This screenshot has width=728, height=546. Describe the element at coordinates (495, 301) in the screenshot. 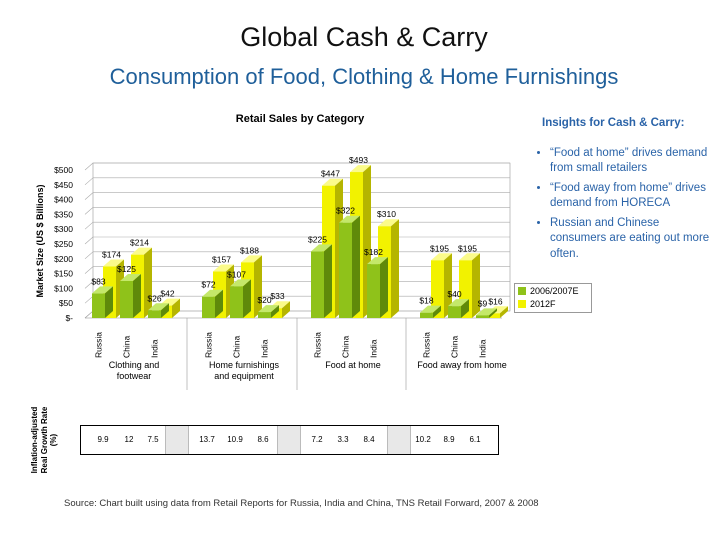

I see `data-label-2012f: $16` at that location.